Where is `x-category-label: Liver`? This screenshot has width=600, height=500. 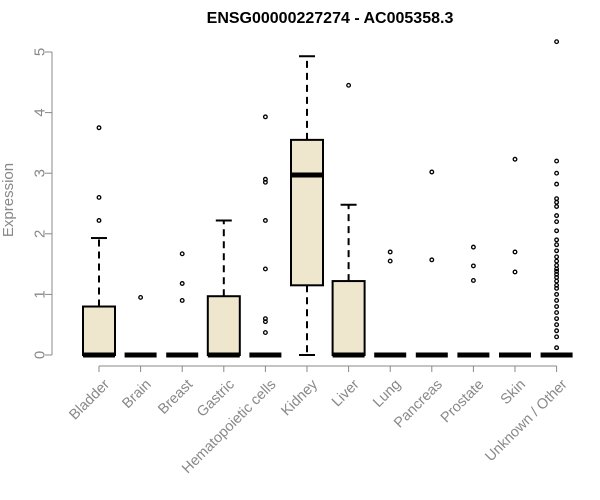
x-category-label: Liver is located at coordinates (346, 394).